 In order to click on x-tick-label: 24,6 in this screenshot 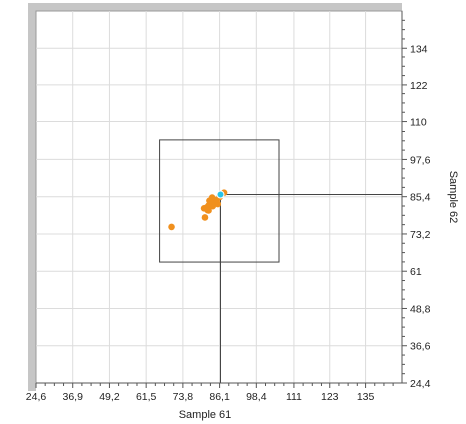, I will do `click(36, 397)`.